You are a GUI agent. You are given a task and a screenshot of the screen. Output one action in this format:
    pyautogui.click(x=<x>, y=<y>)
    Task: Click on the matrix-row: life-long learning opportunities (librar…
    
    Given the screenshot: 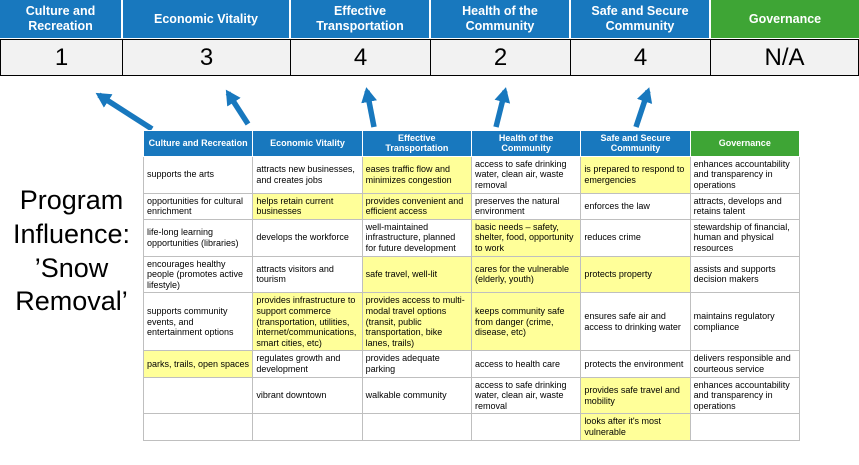 What is the action you would take?
    pyautogui.click(x=471, y=237)
    